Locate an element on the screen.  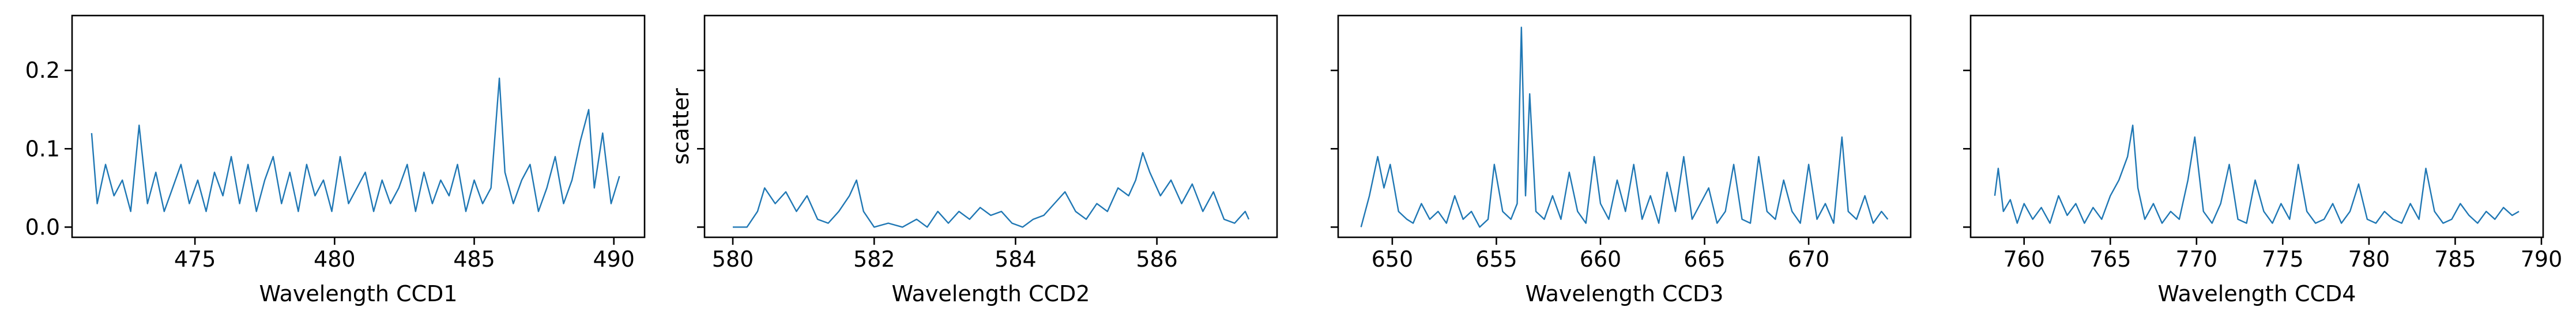
x-tick-label: 650 is located at coordinates (1393, 259).